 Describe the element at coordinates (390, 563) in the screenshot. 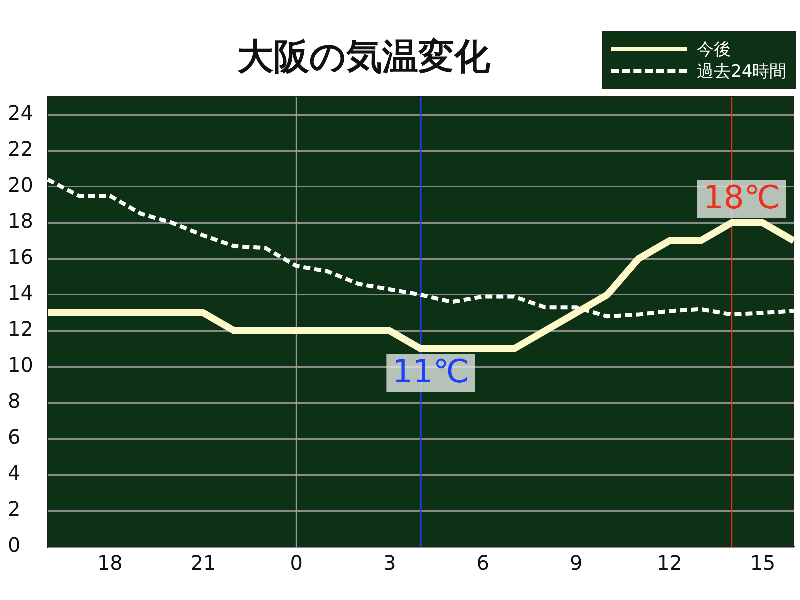

I see `x-tick-label: 3` at that location.